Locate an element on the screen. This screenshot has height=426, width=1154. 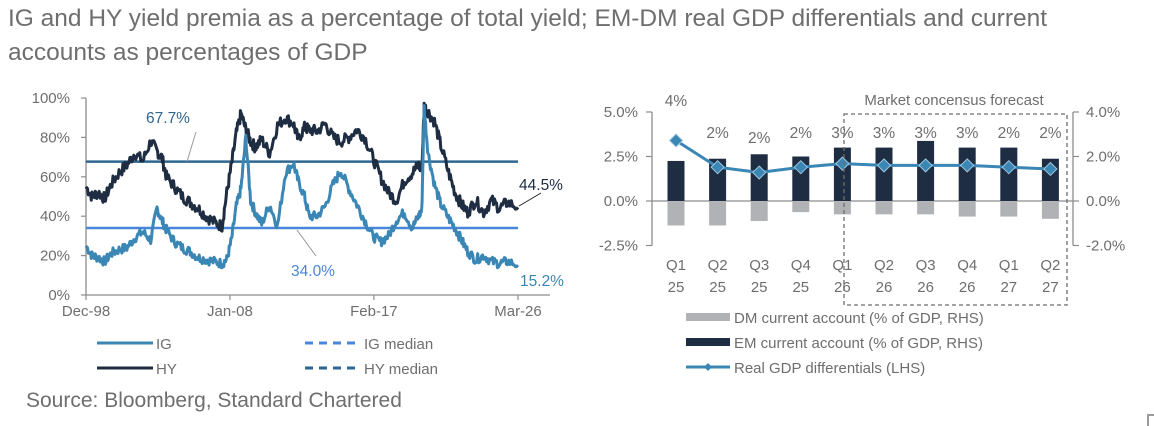
ig-median-leader is located at coordinates (306, 243).